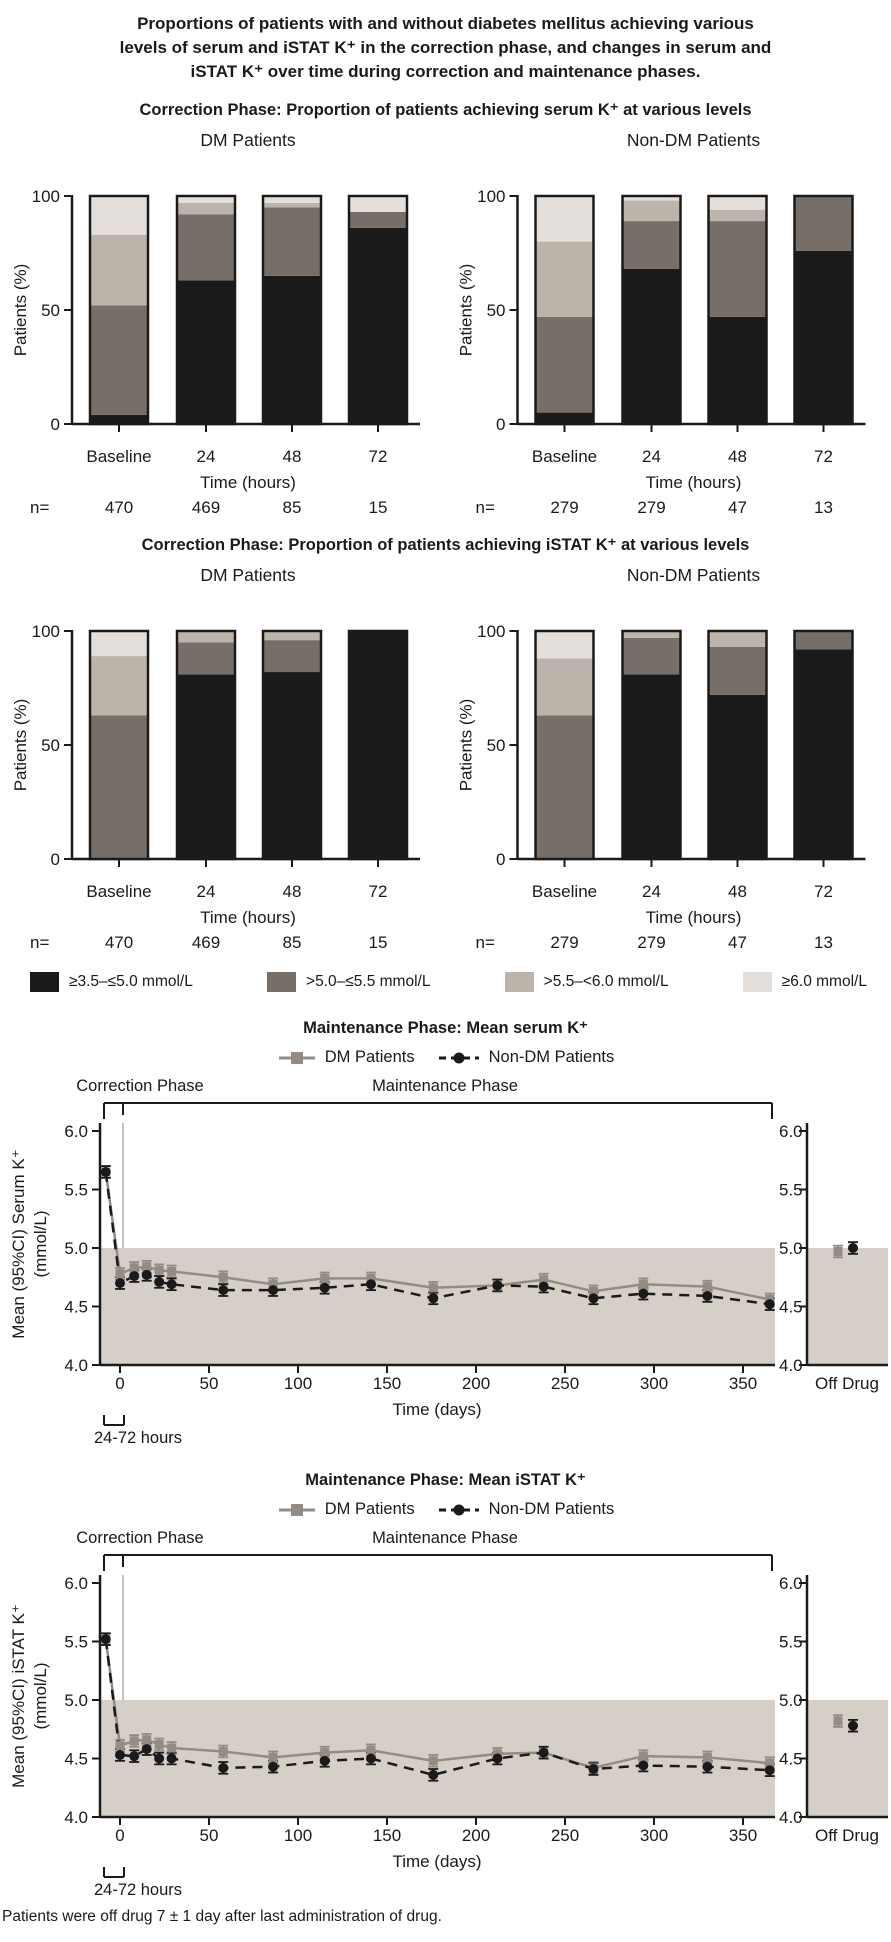  I want to click on svg-text: 13, so click(823, 507).